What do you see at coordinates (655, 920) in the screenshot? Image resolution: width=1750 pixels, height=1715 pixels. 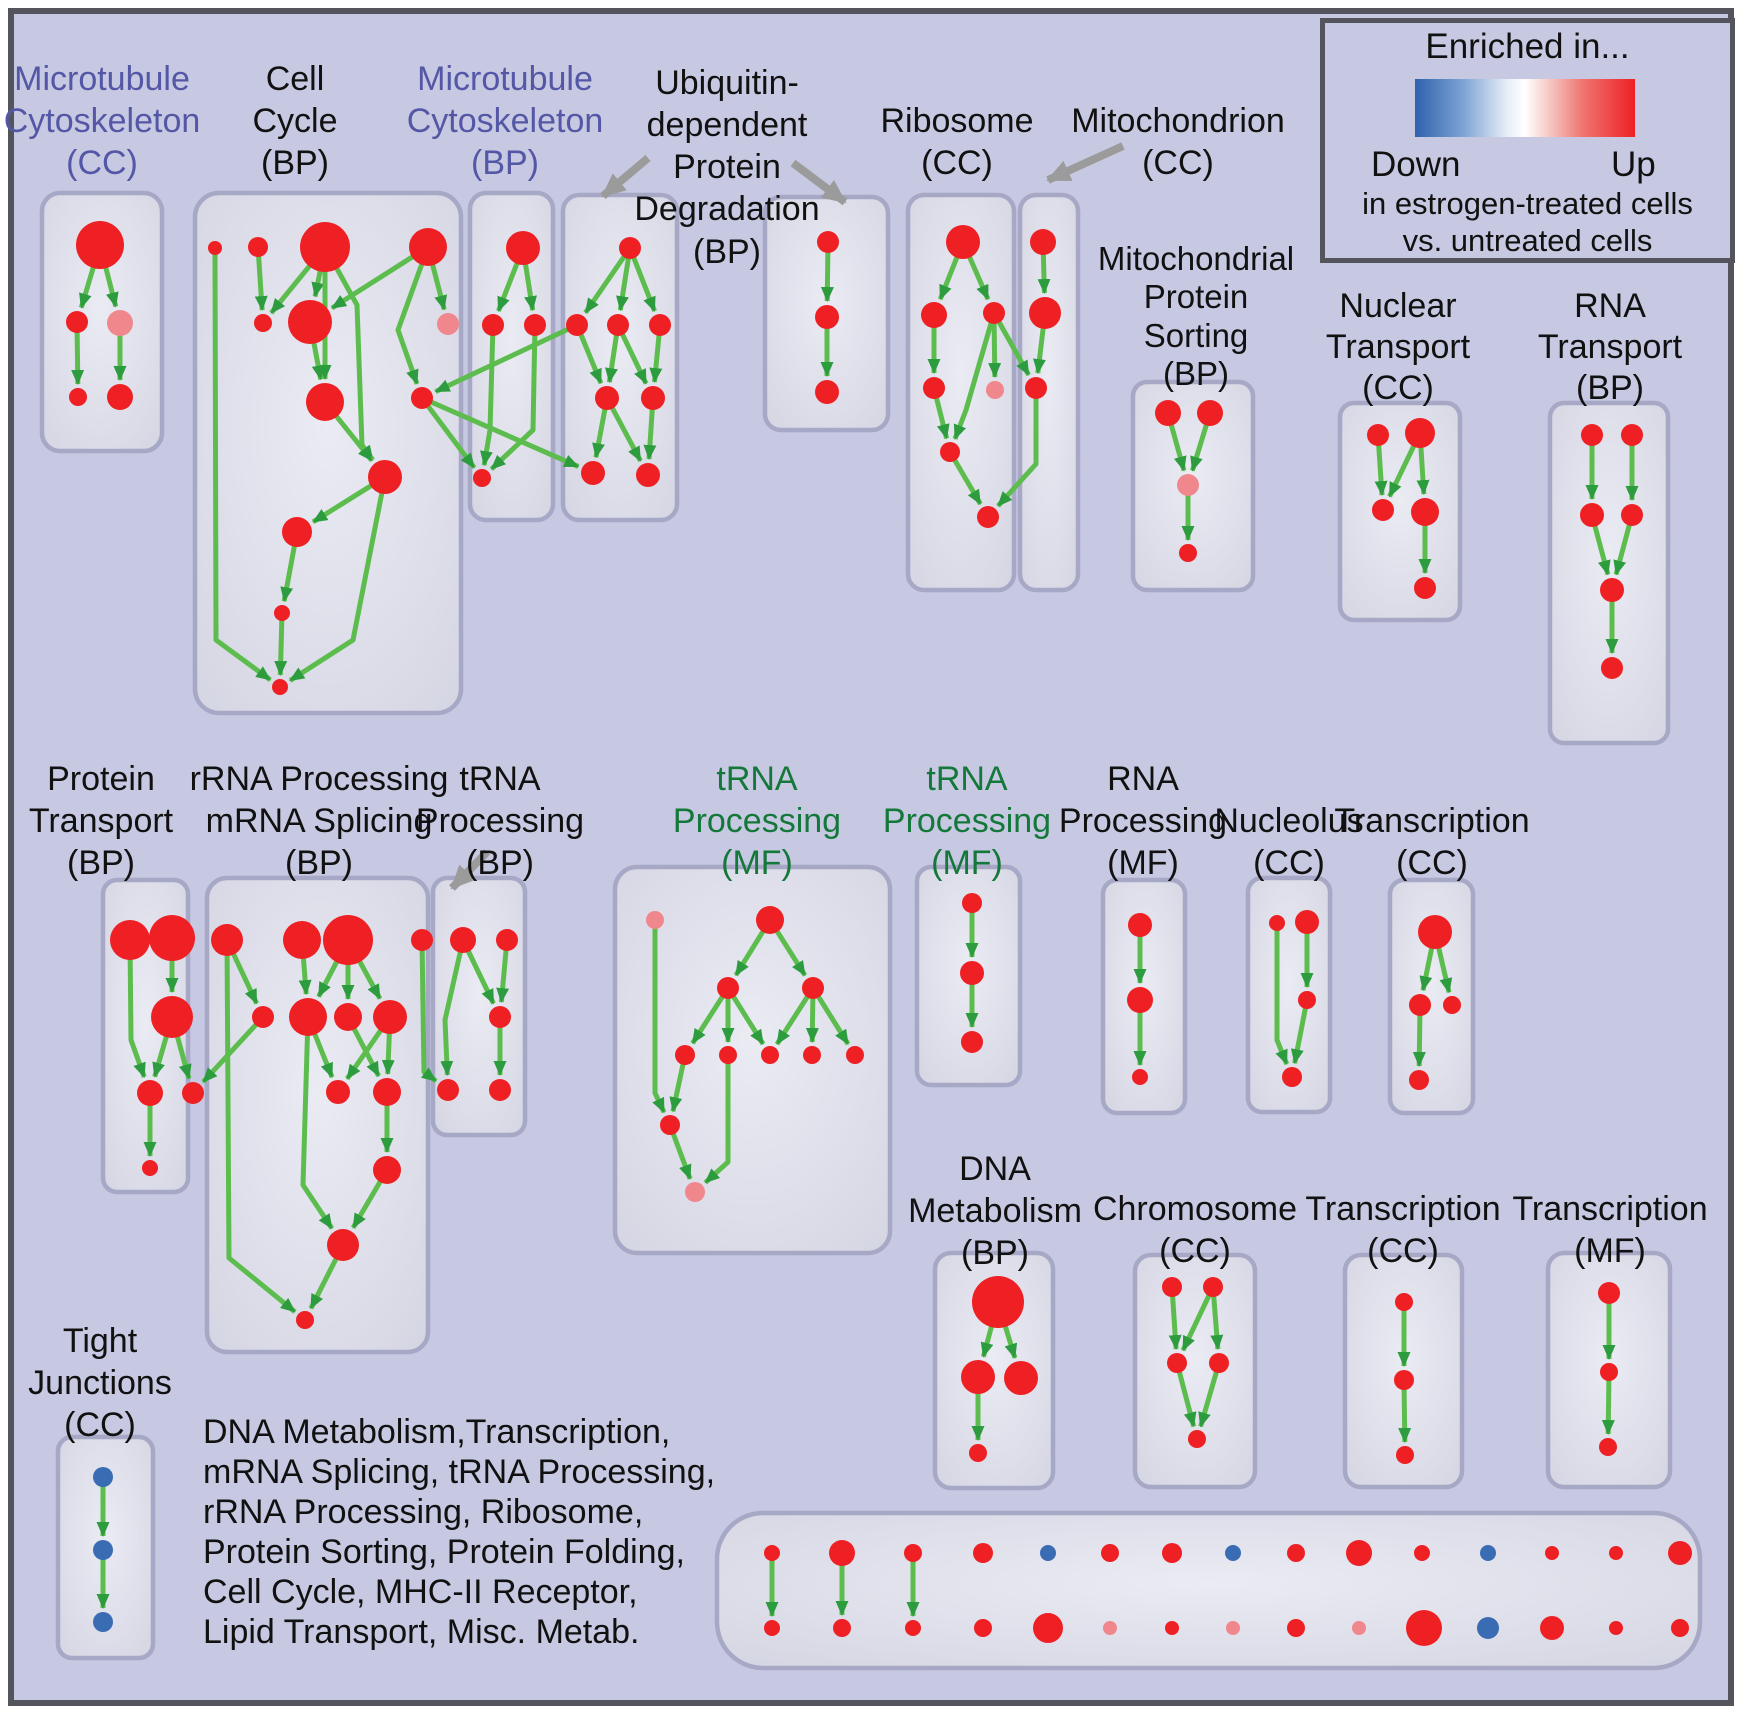 I see `node-g1` at bounding box center [655, 920].